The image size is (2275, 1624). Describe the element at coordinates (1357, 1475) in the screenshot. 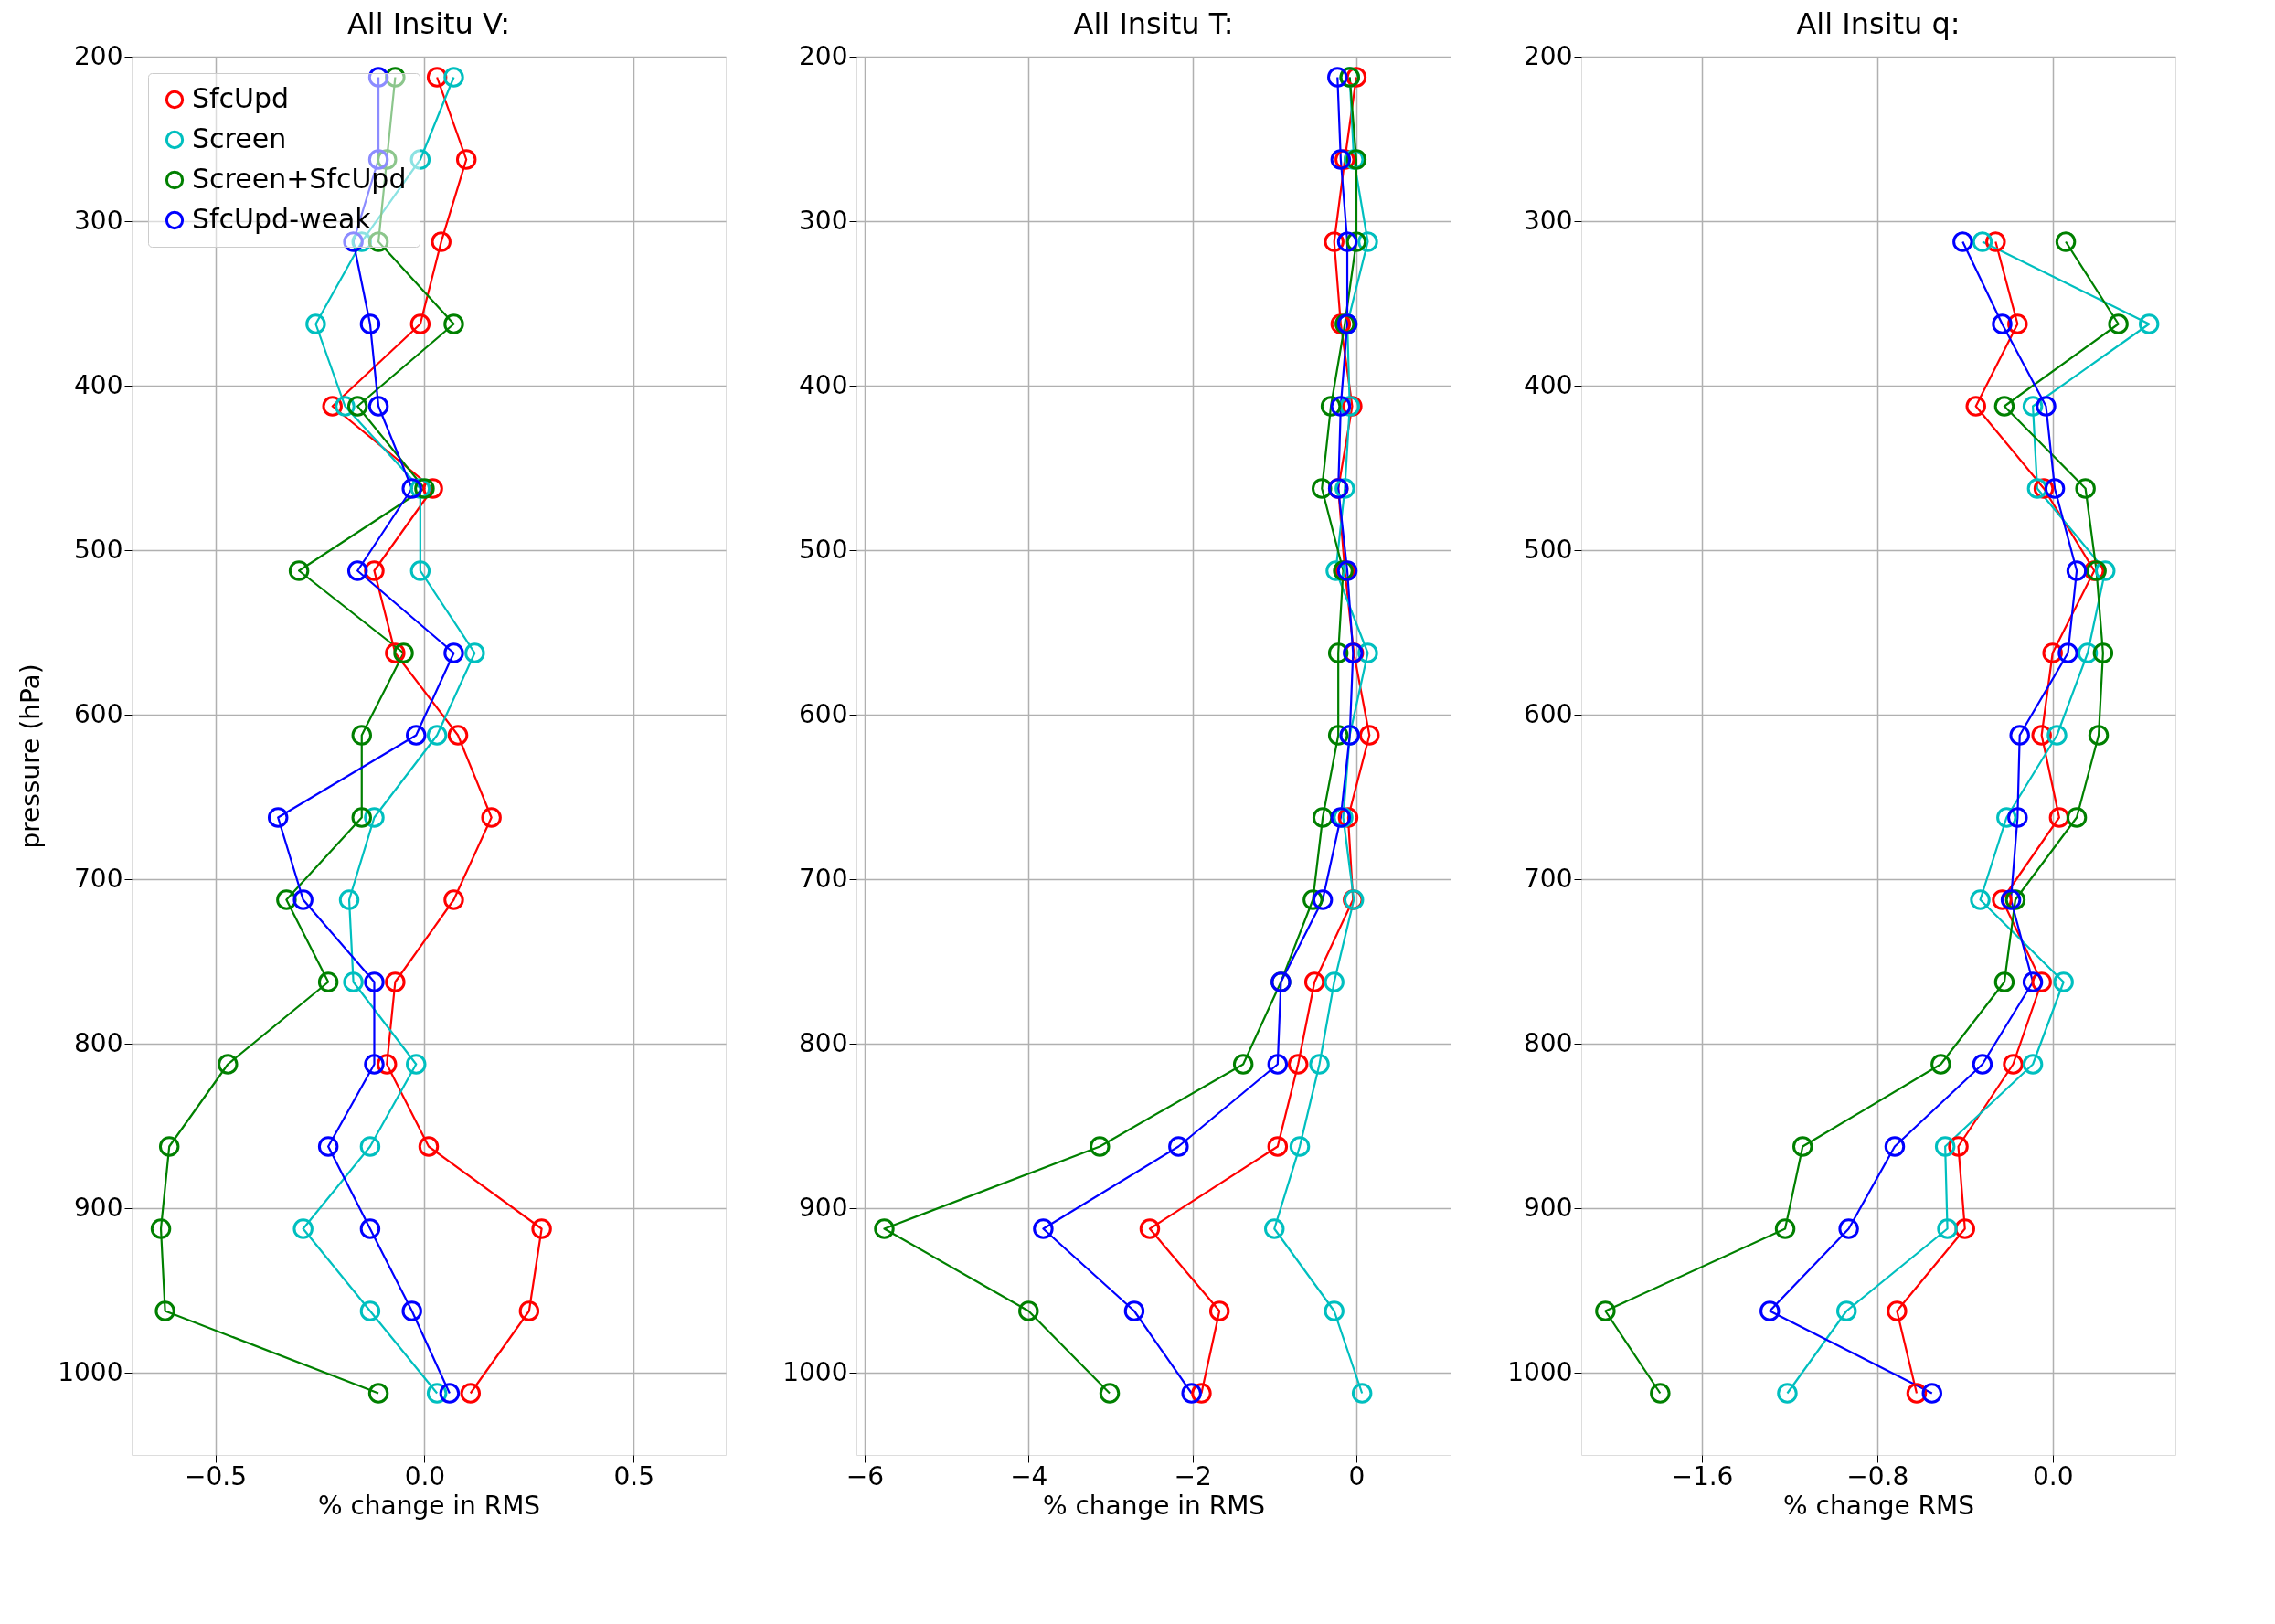

I see `x-tick-label: 0` at that location.